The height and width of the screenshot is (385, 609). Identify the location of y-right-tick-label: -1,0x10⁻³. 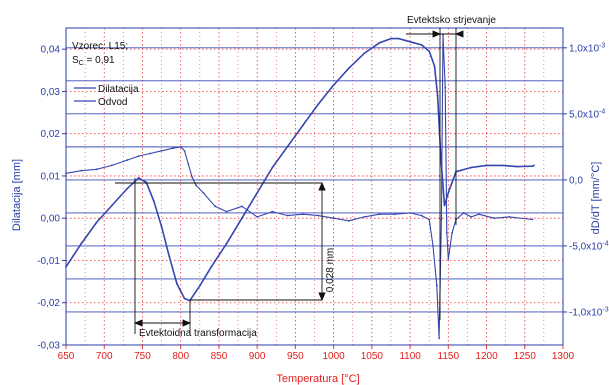
(589, 312).